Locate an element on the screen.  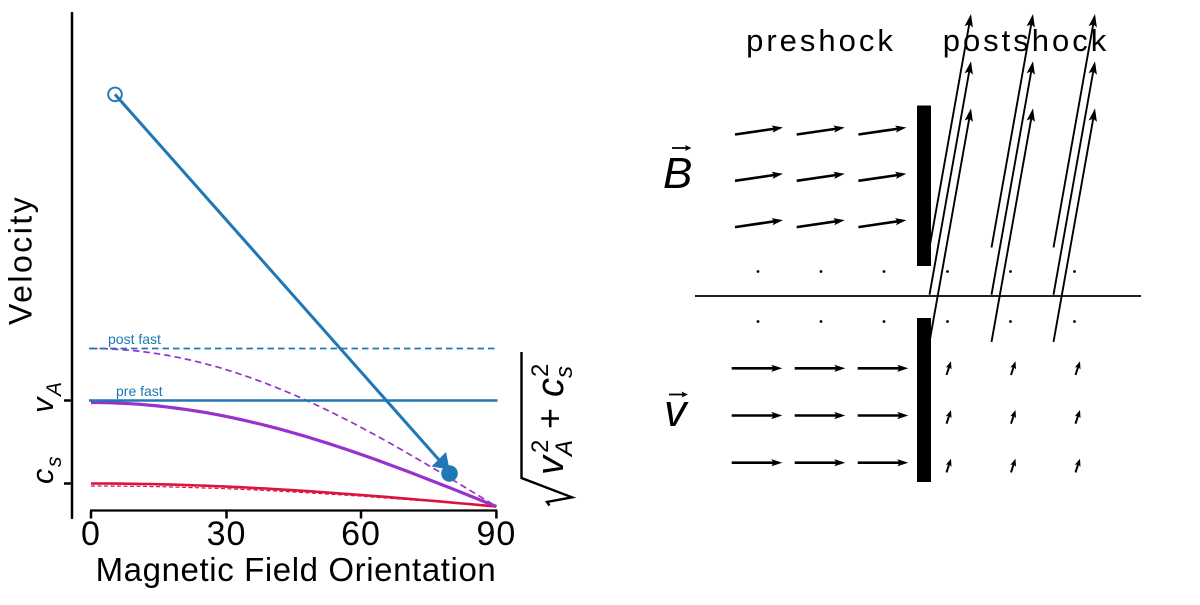
svg-text: Velocity is located at coordinates (21, 260).